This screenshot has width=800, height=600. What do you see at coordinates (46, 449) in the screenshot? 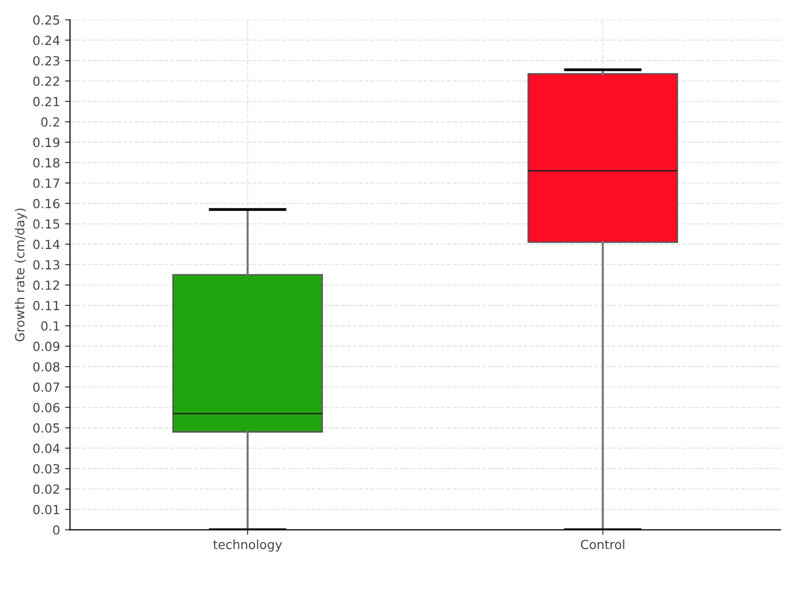
I see `y-tick-label: 0.04` at bounding box center [46, 449].